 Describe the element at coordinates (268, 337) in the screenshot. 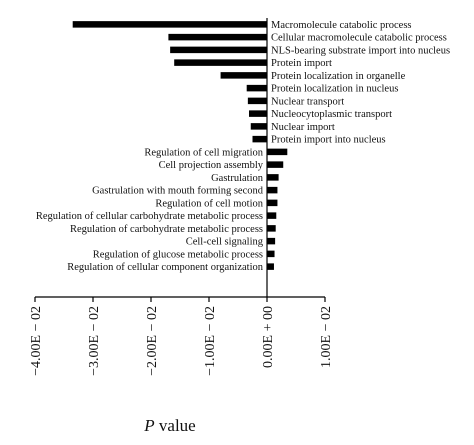

I see `x-tick-label-5: 0.00E + 00` at that location.